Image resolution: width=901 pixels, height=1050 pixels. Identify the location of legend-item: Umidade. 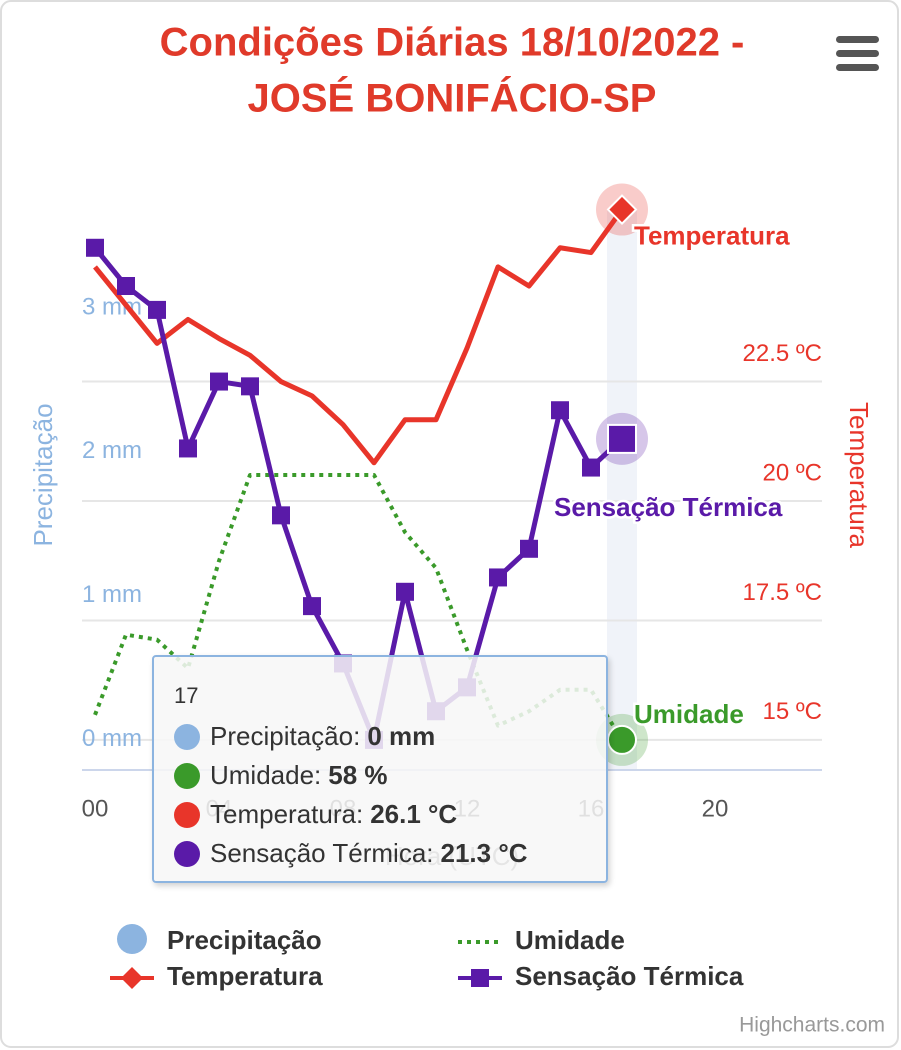
(541, 940).